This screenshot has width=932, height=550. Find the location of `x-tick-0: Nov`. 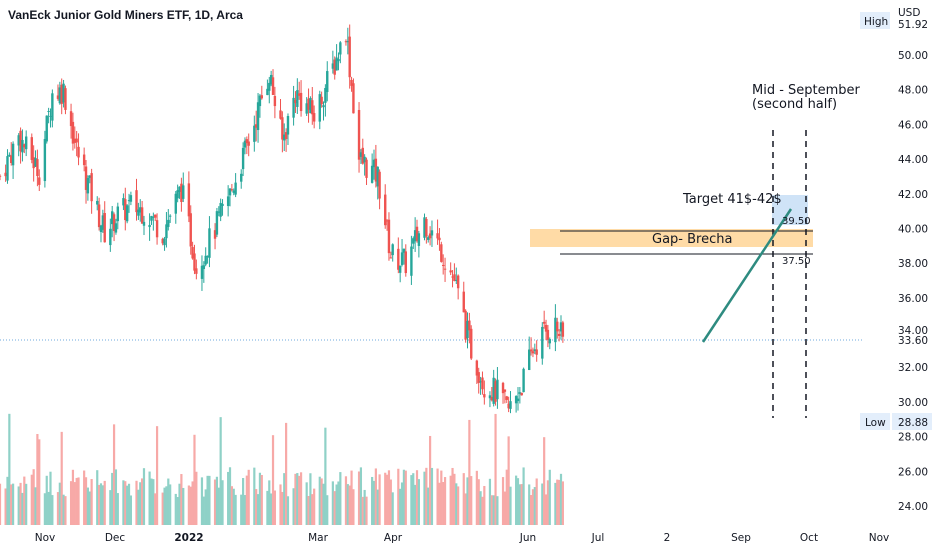

x-tick-0: Nov is located at coordinates (45, 538).